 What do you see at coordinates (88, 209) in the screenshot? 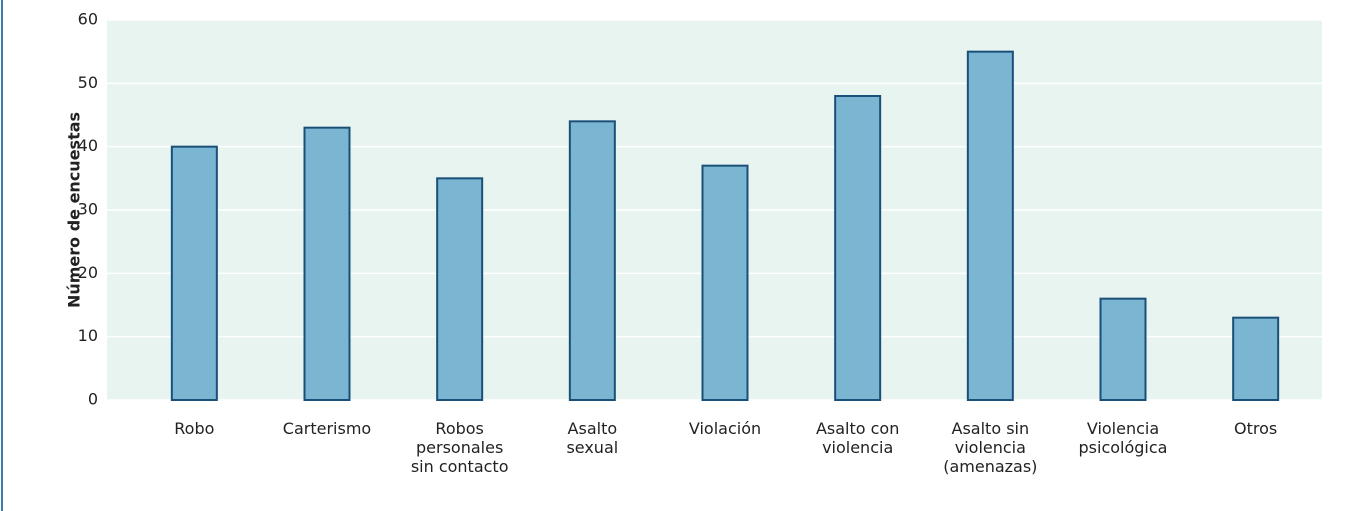
I see `y-tick-label: 30` at bounding box center [88, 209].